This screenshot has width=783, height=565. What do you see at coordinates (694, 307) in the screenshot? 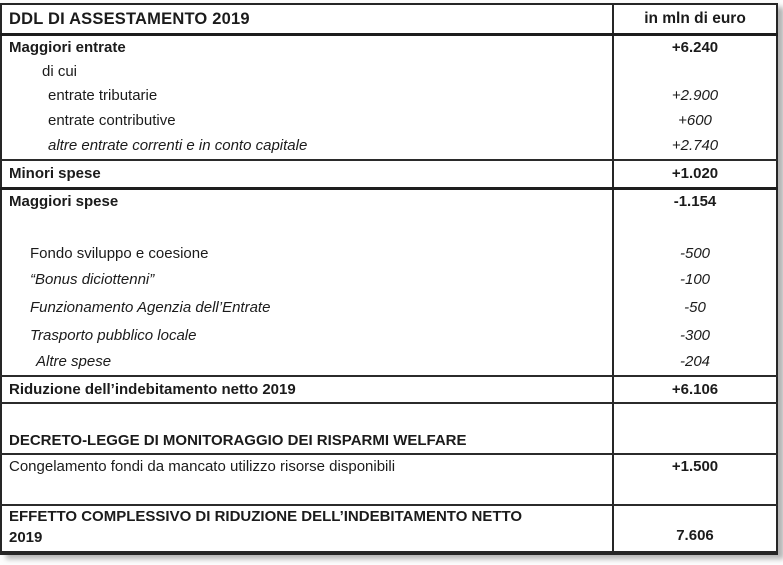
I see `row-value: -50` at bounding box center [694, 307].